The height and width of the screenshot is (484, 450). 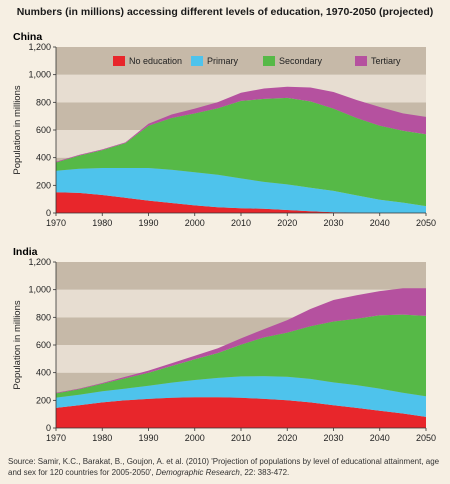 What do you see at coordinates (197, 472) in the screenshot?
I see `source-journal: Demographic Research` at bounding box center [197, 472].